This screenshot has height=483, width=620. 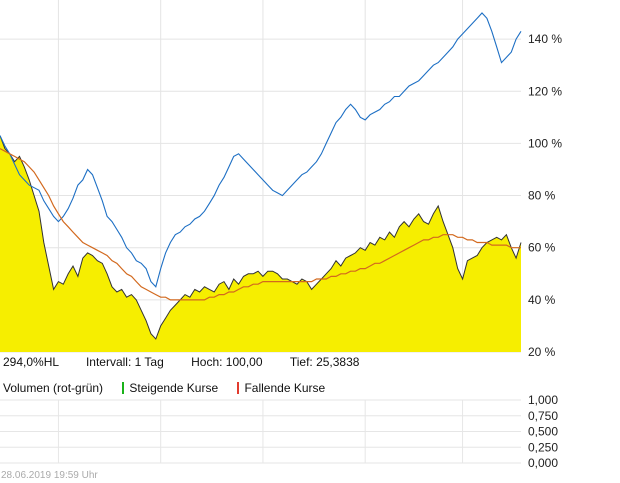 I want to click on volume-tick-label: 0,500, so click(x=543, y=432).